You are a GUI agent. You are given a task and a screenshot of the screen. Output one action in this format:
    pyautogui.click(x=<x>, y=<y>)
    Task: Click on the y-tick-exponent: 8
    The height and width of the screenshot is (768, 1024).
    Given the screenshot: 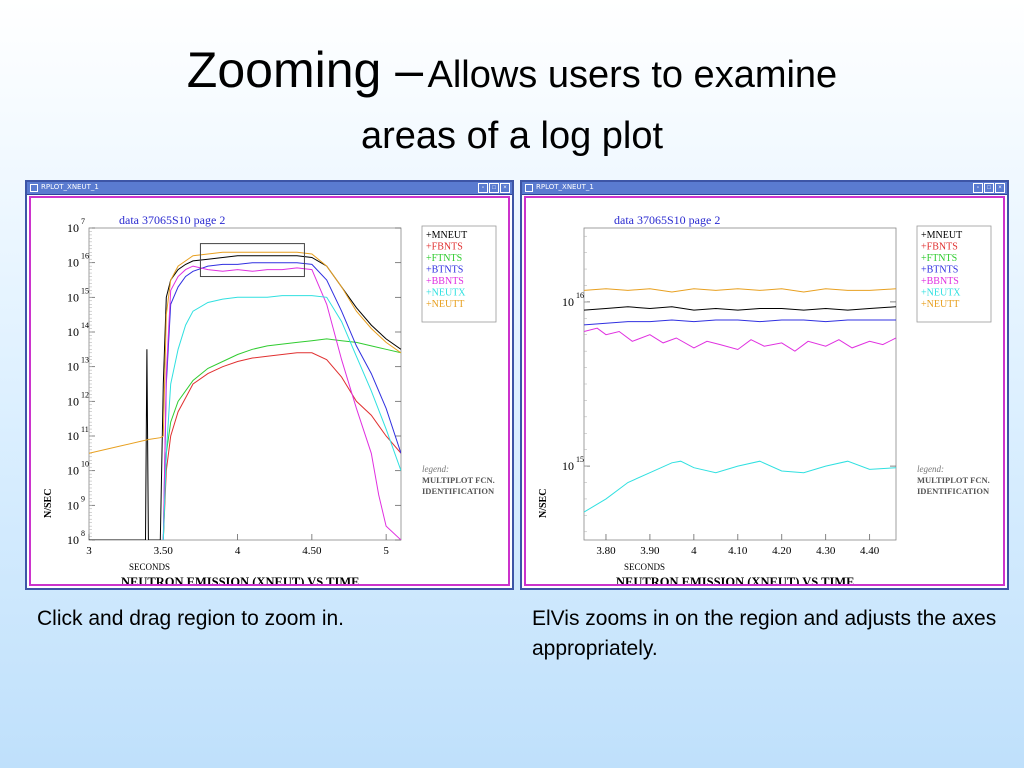 What is the action you would take?
    pyautogui.click(x=83, y=533)
    